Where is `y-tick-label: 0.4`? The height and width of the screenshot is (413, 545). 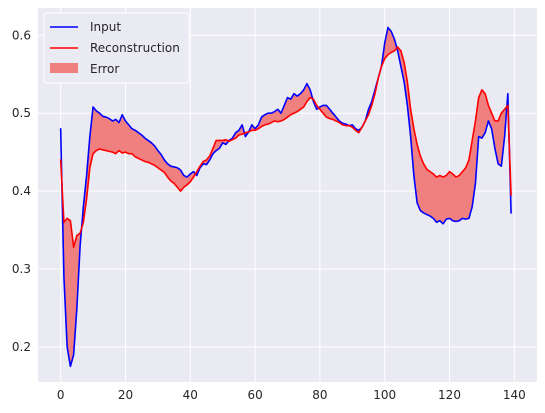 y-tick-label: 0.4 is located at coordinates (21, 191).